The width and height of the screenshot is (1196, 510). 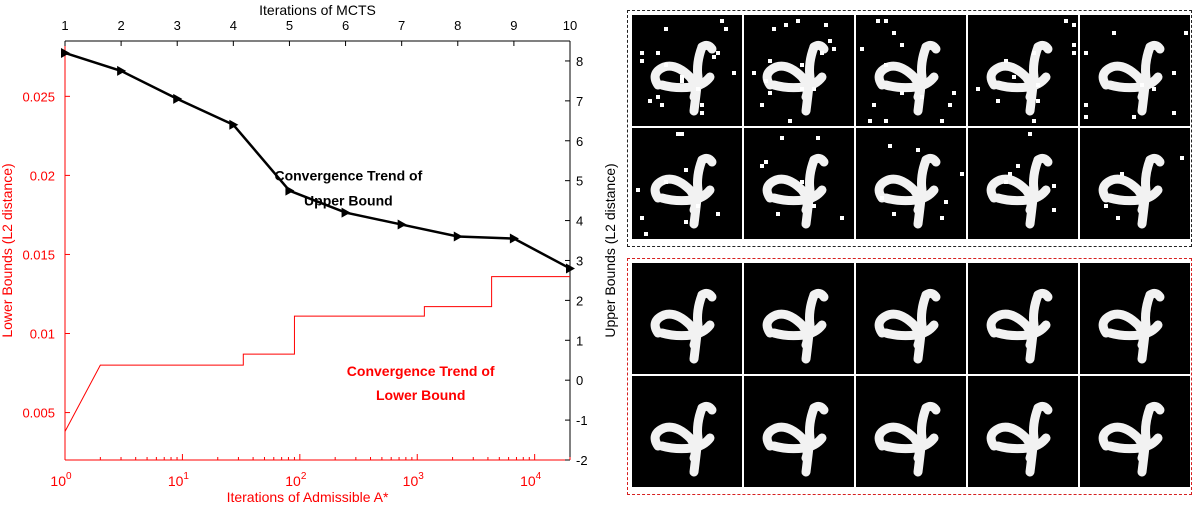 What do you see at coordinates (531, 480) in the screenshot?
I see `bottom-tick-label: 10⁴` at bounding box center [531, 480].